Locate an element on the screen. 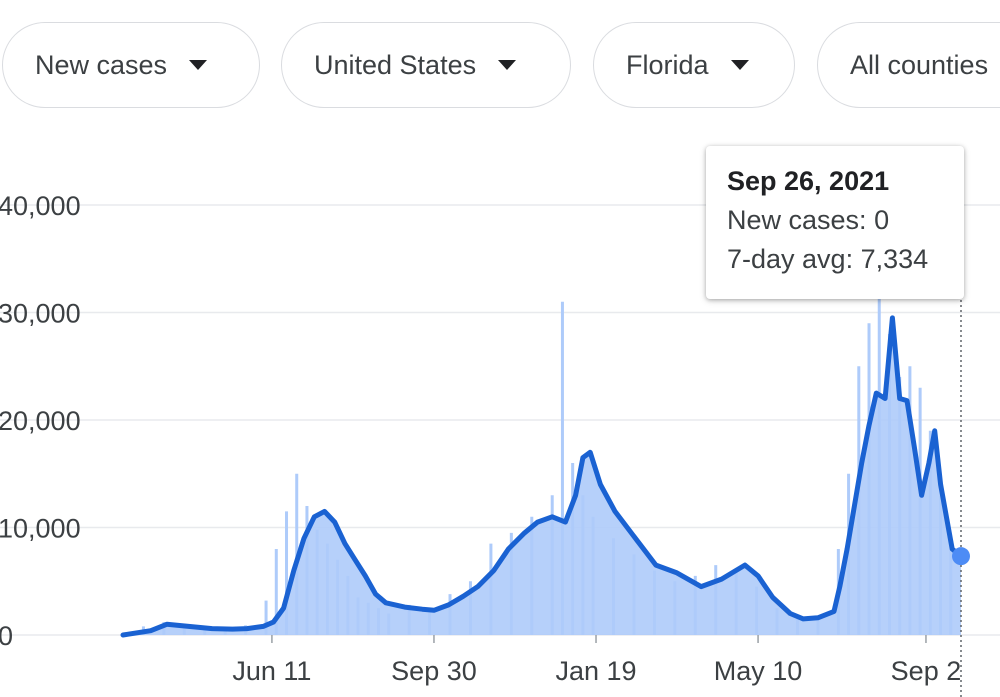 The width and height of the screenshot is (1000, 697). x-tick-label: Sep 2 is located at coordinates (926, 671).